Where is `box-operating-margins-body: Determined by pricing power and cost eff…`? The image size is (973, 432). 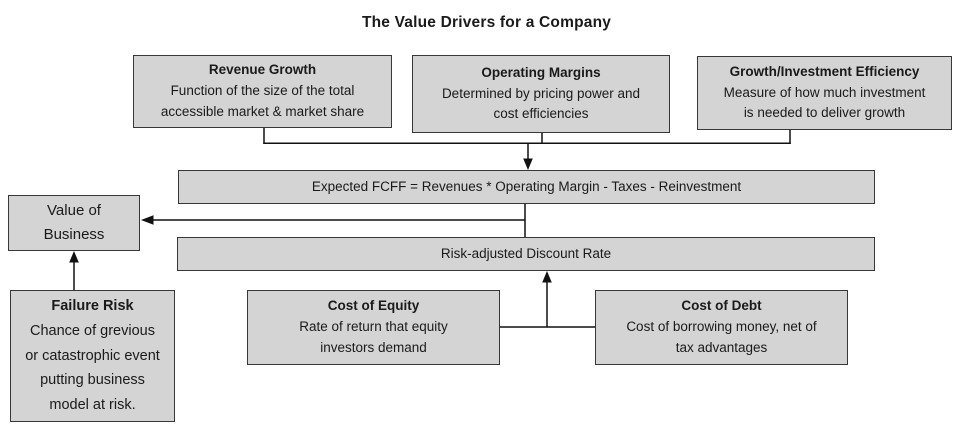 box-operating-margins-body: Determined by pricing power and cost eff… is located at coordinates (541, 103).